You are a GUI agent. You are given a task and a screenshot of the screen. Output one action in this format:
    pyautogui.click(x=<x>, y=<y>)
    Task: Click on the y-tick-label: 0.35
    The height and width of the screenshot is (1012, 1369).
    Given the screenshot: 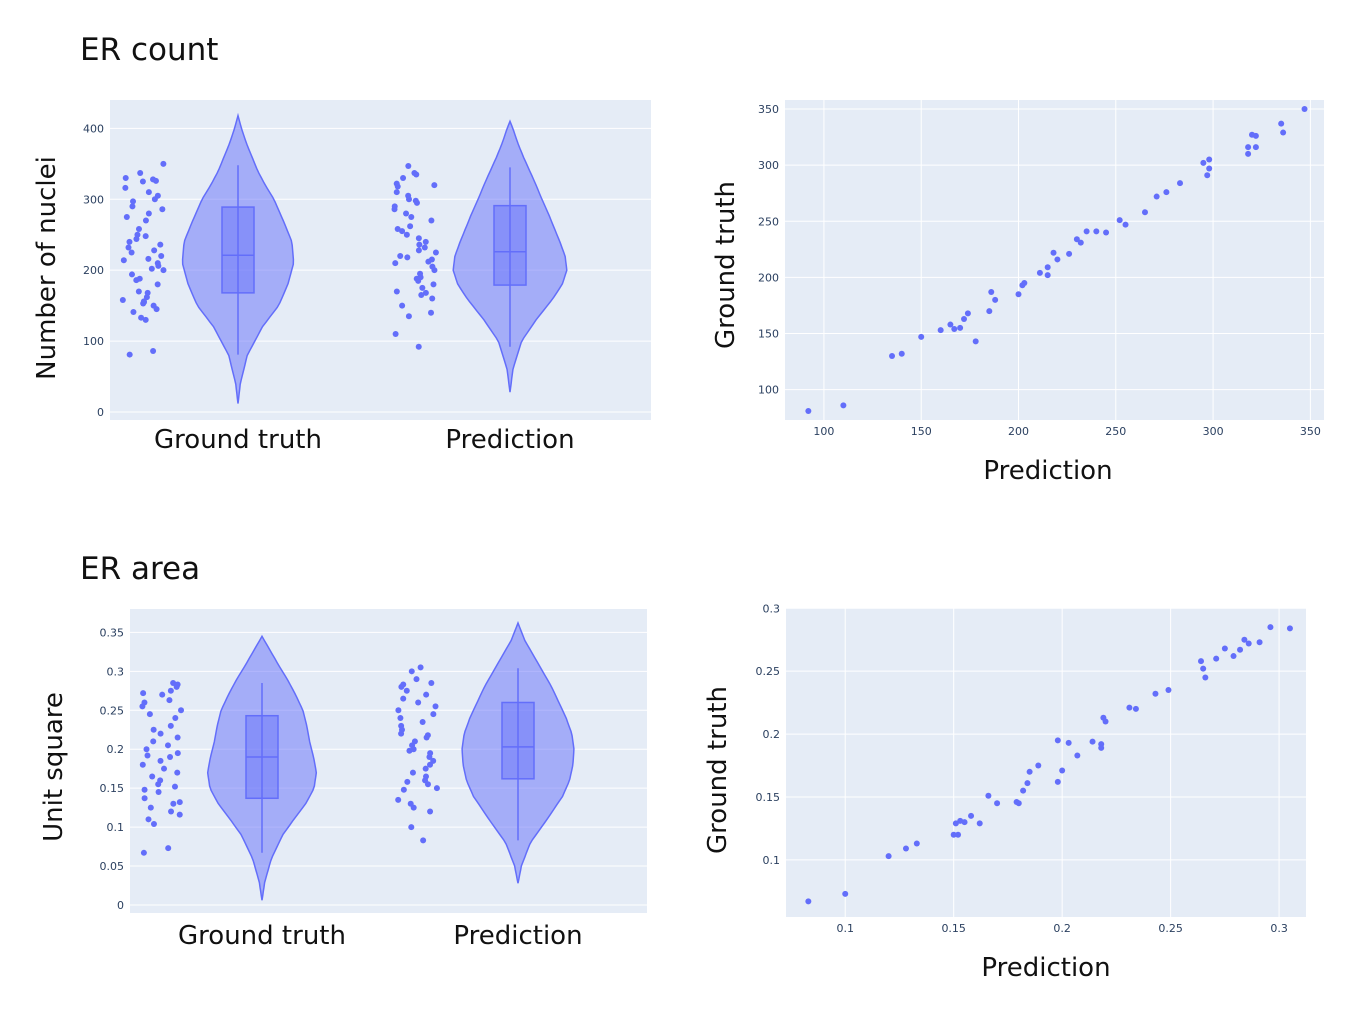 What is the action you would take?
    pyautogui.click(x=112, y=632)
    